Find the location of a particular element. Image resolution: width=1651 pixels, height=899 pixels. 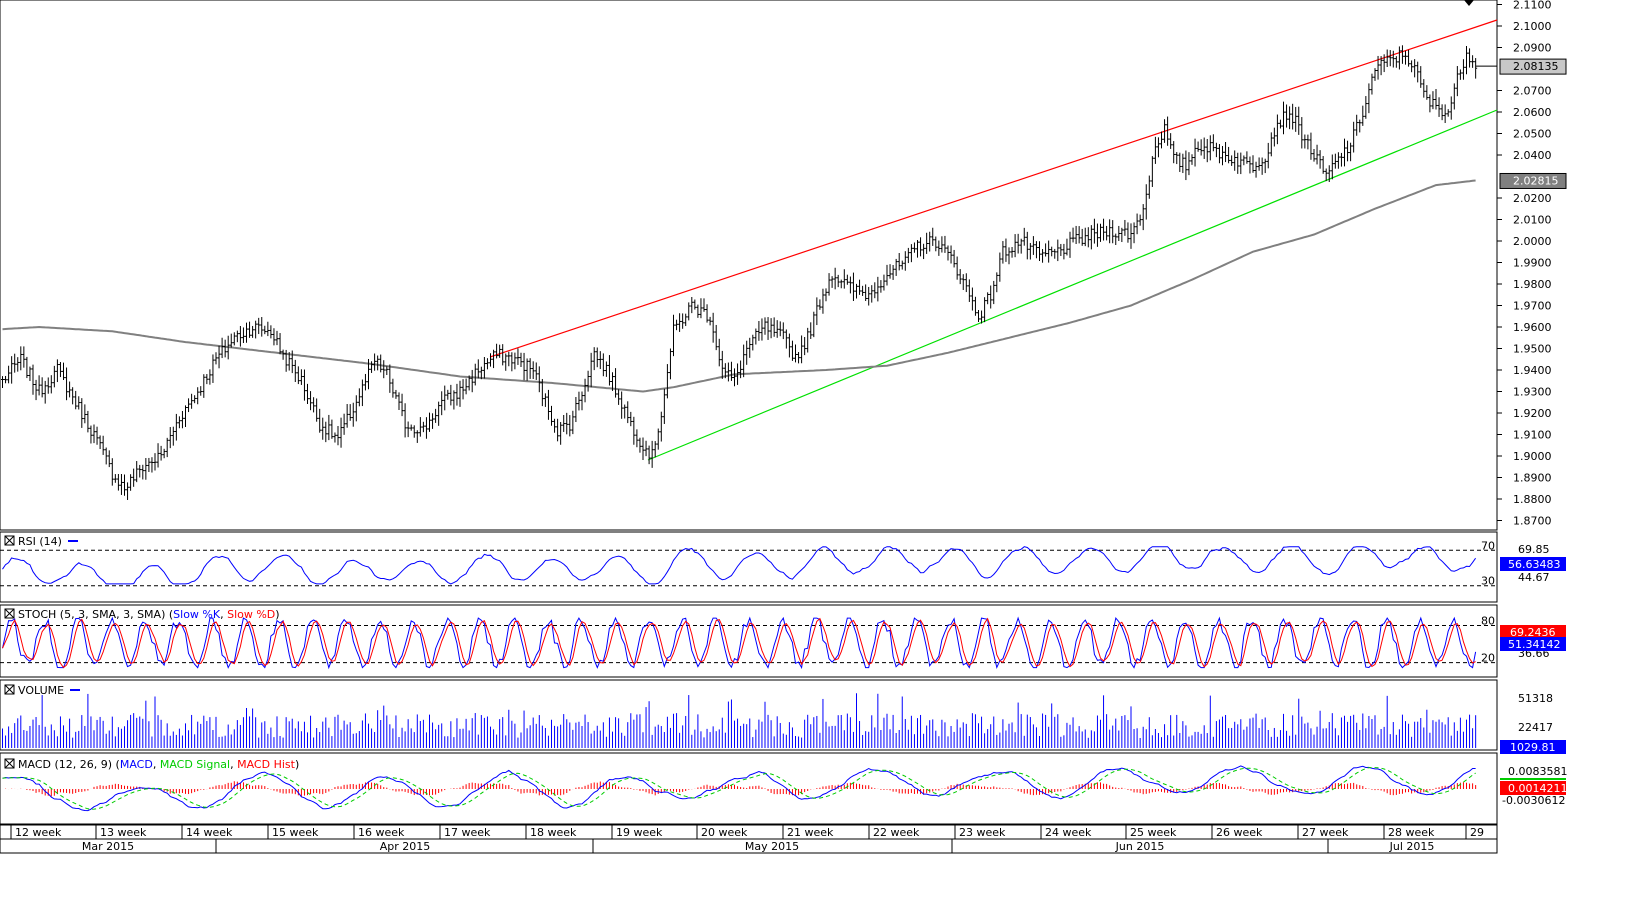

volume-axis-tick-upper: 51318 is located at coordinates (1535, 698).